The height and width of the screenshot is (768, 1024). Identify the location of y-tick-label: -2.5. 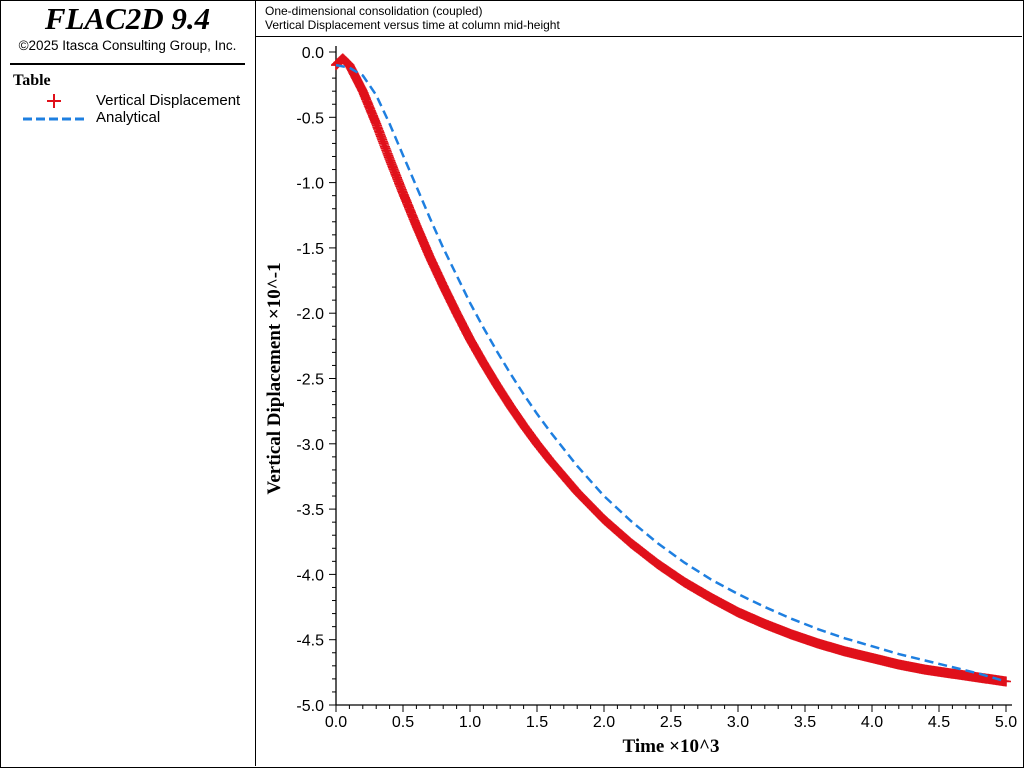
(310, 380).